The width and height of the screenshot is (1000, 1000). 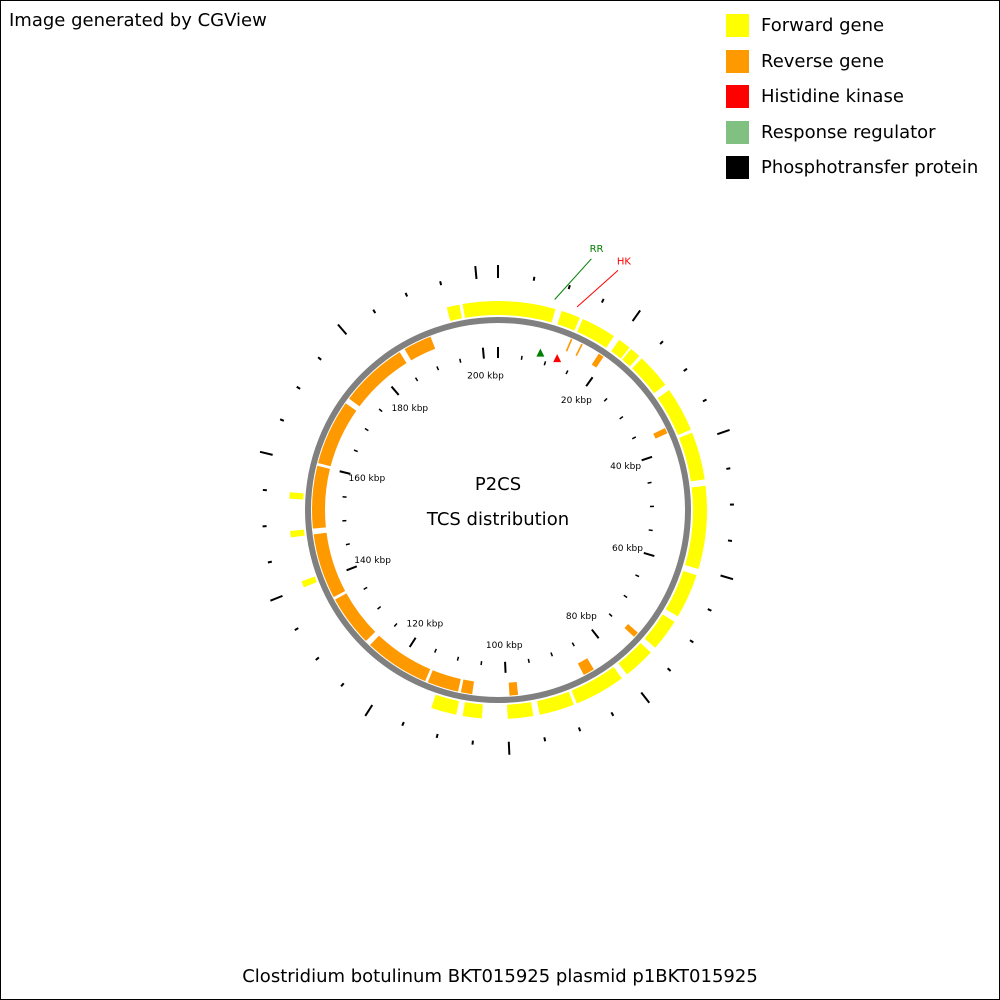 What do you see at coordinates (498, 484) in the screenshot?
I see `center-title: P2CS` at bounding box center [498, 484].